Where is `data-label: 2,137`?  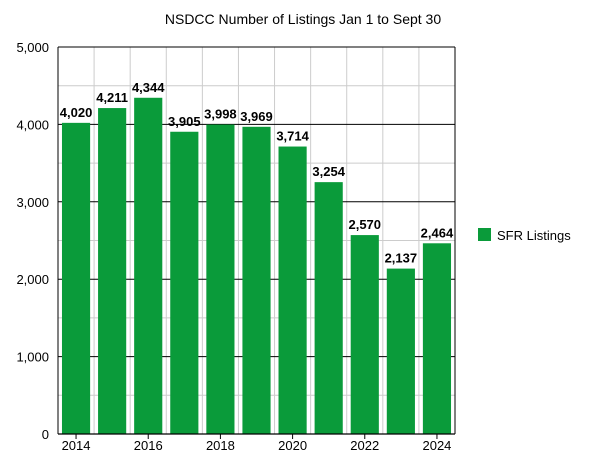
data-label: 2,137 is located at coordinates (401, 258).